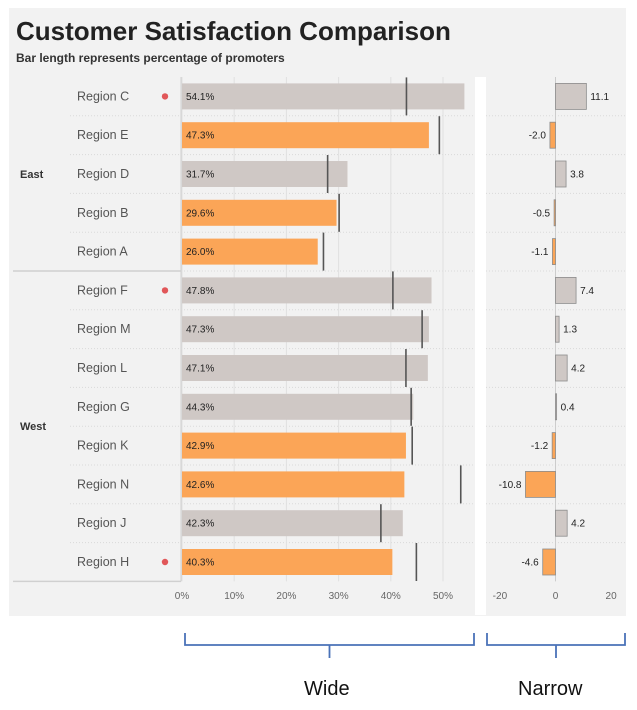  What do you see at coordinates (265, 174) in the screenshot?
I see `bar-region-d` at bounding box center [265, 174].